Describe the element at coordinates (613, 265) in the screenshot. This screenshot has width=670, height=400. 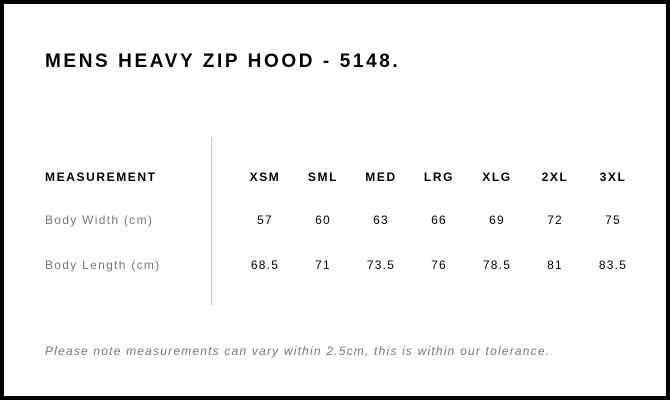
I see `table-cell: 83.5` at that location.